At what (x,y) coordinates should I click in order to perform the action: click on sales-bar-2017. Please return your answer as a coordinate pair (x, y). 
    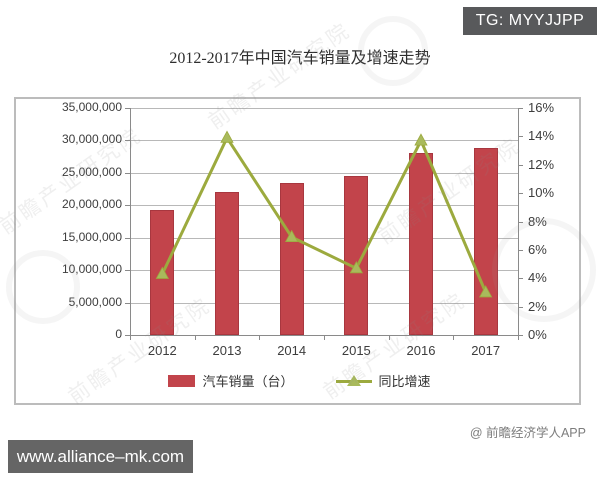
    Looking at the image, I should click on (485, 241).